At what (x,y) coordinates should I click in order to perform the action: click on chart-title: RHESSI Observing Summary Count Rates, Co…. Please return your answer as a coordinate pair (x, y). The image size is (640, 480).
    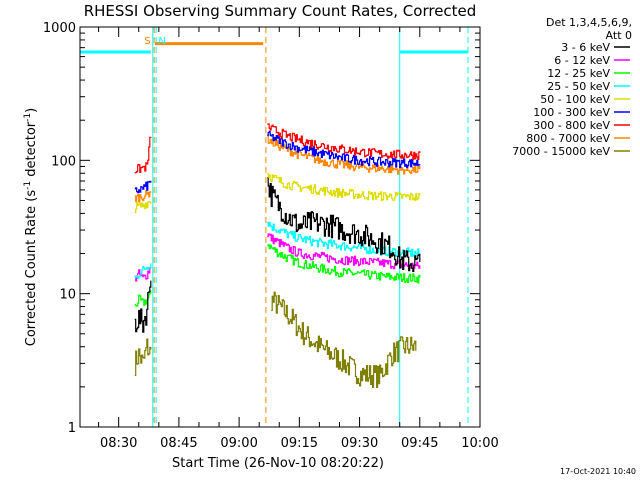
    Looking at the image, I should click on (280, 11).